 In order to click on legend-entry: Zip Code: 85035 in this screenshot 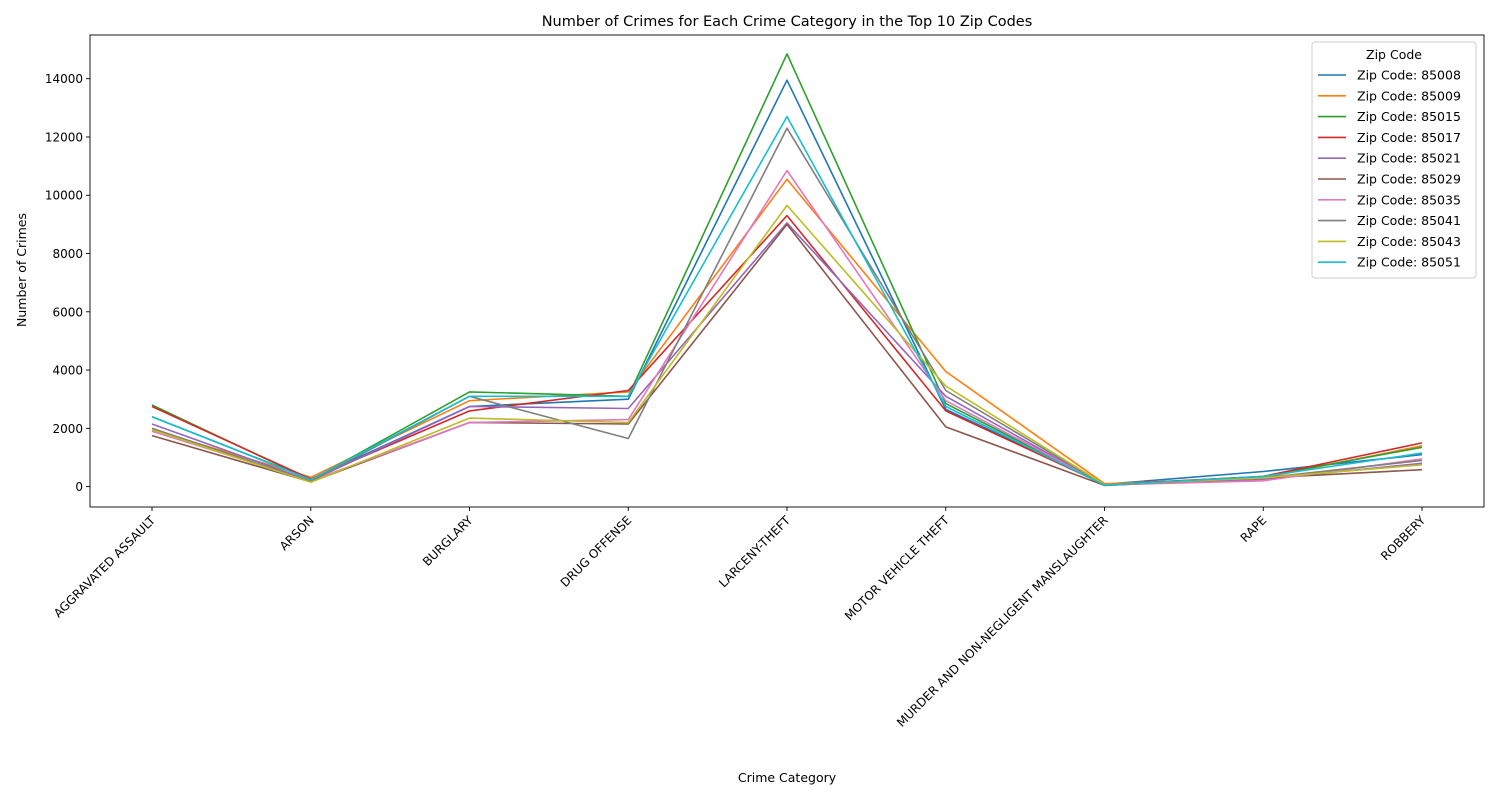, I will do `click(1409, 199)`.